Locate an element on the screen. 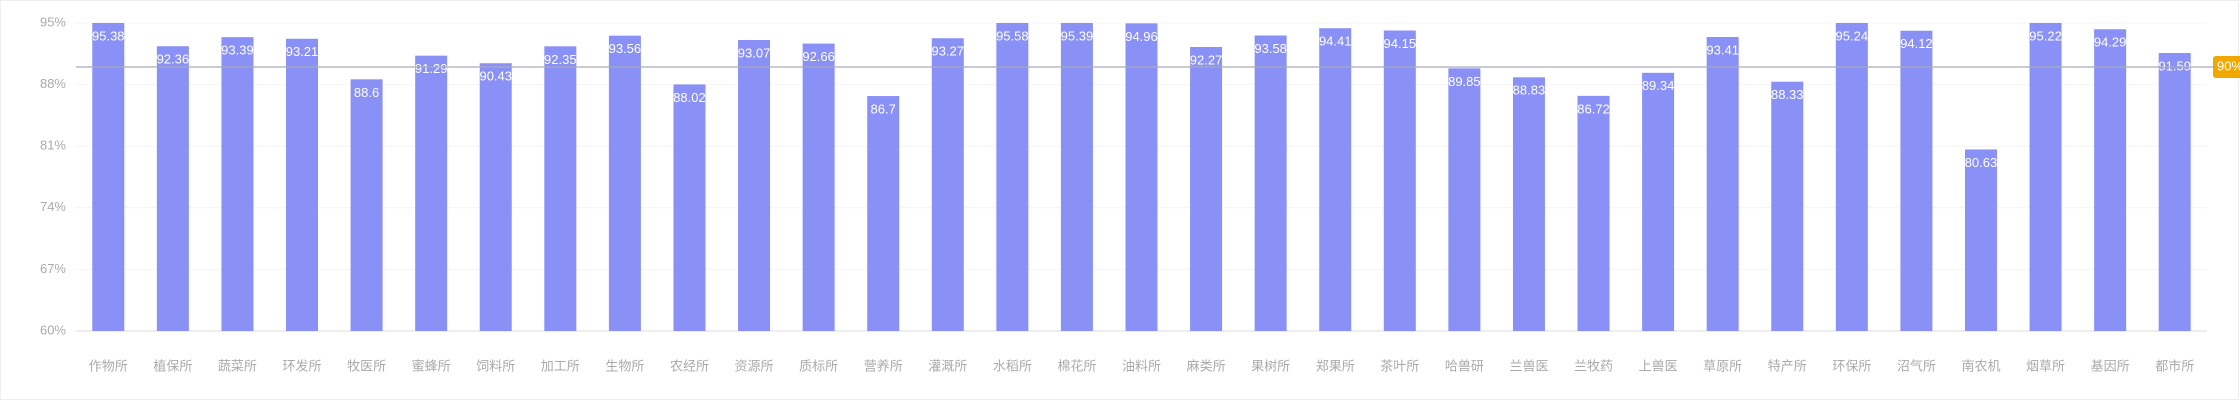 Image resolution: width=2240 pixels, height=401 pixels. value-label: 88.33 is located at coordinates (1787, 94).